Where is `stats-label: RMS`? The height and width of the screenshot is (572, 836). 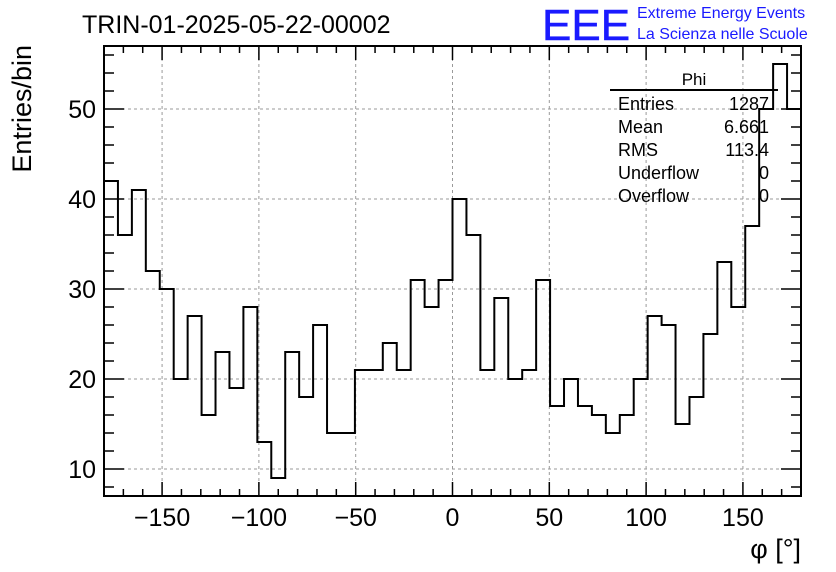
stats-label: RMS is located at coordinates (638, 150).